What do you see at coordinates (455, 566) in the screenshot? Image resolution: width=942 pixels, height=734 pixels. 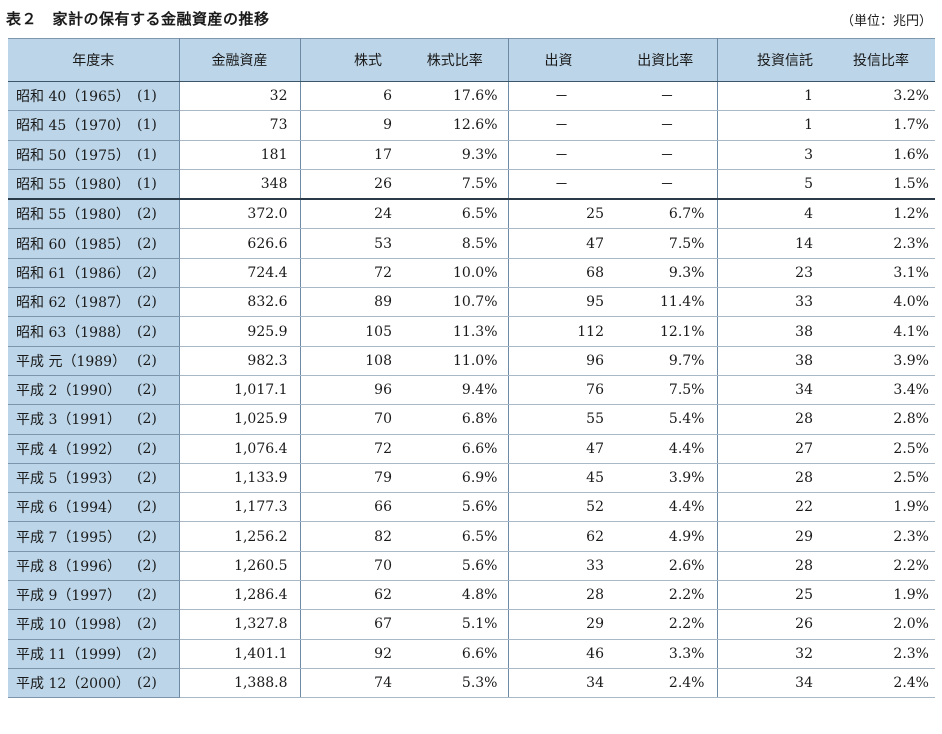 I see `cell-stock-ratio: 5.6%` at bounding box center [455, 566].